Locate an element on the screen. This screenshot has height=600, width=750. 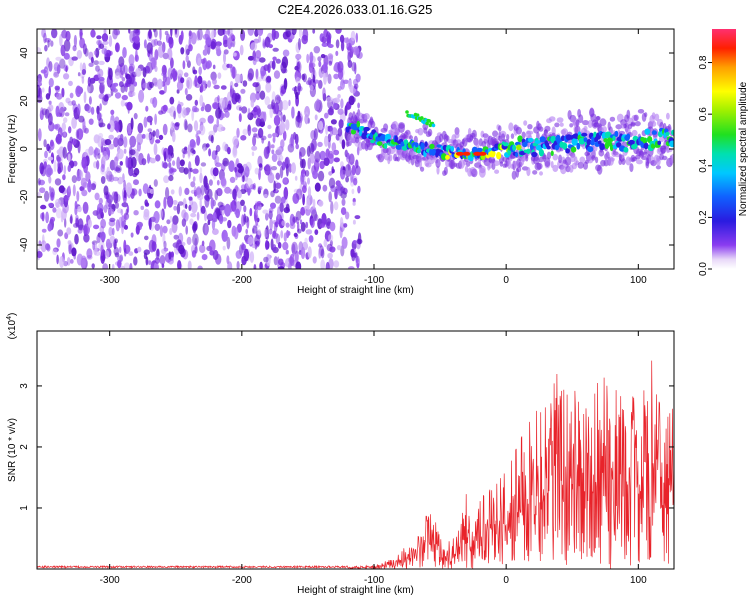
snr-x-tick-label: 100 is located at coordinates (638, 580).